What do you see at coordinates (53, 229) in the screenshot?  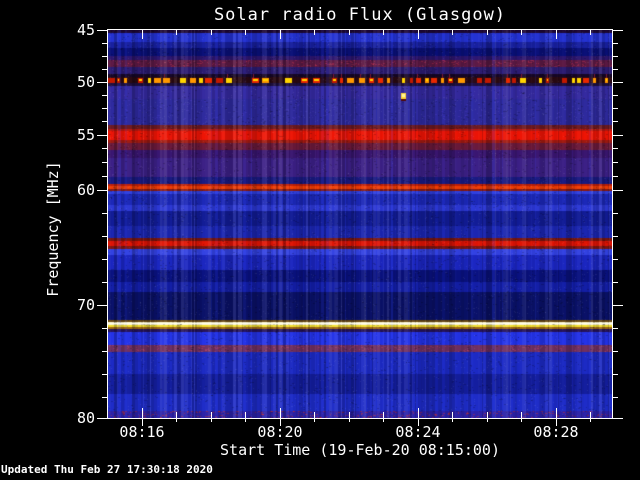 I see `y-axis-title: Frequency [MHz]` at bounding box center [53, 229].